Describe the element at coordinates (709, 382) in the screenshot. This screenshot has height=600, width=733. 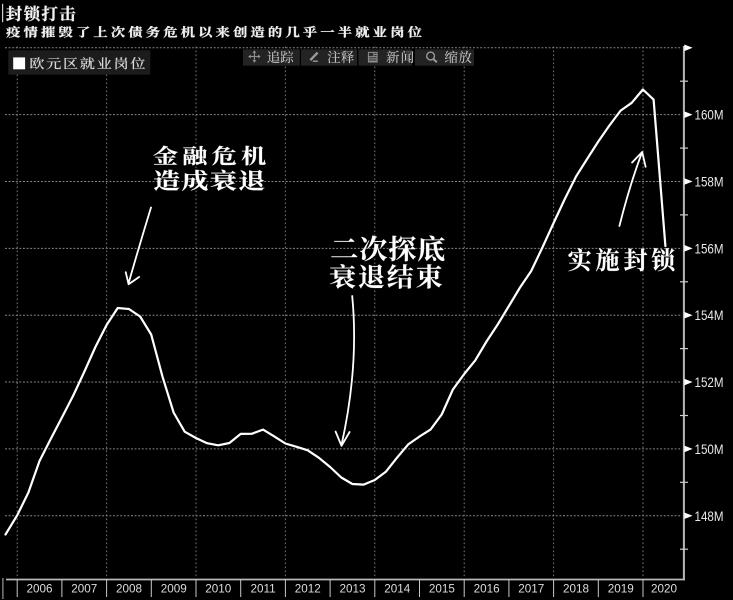
I see `svg-text: 152M` at that location.